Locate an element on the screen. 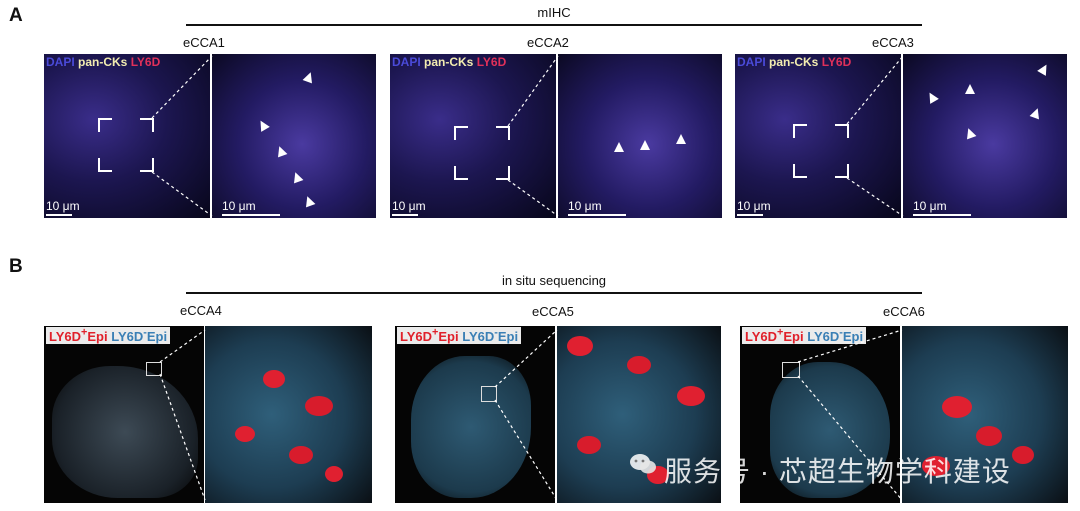 The image size is (1080, 511). ecca2-overview-scale-bar: 10 μm is located at coordinates (409, 207).